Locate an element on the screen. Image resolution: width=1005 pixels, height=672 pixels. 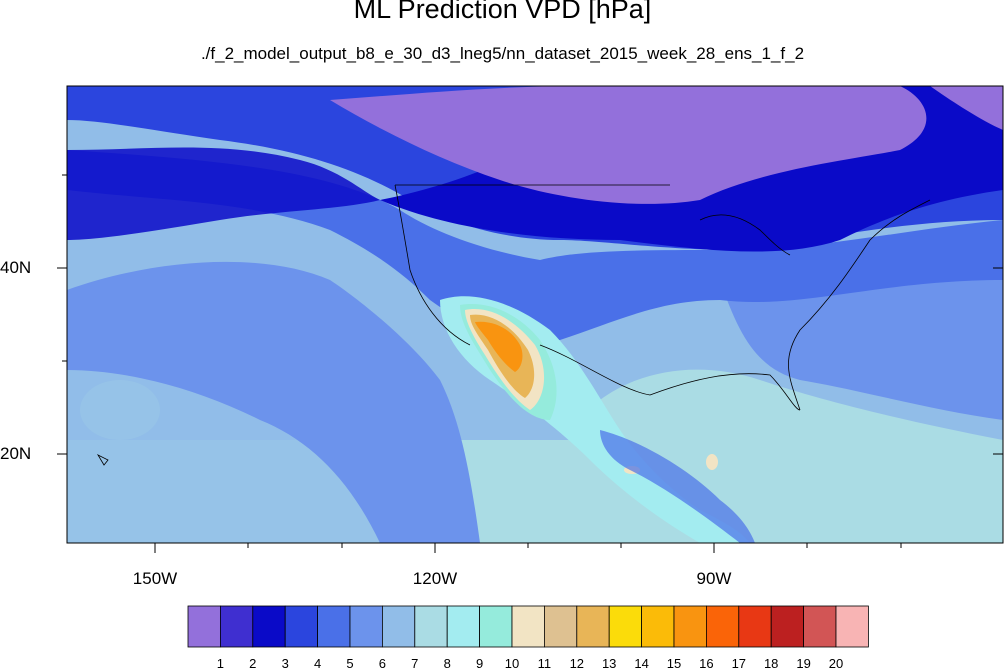
colorbar-tick-label: 20 is located at coordinates (836, 663).